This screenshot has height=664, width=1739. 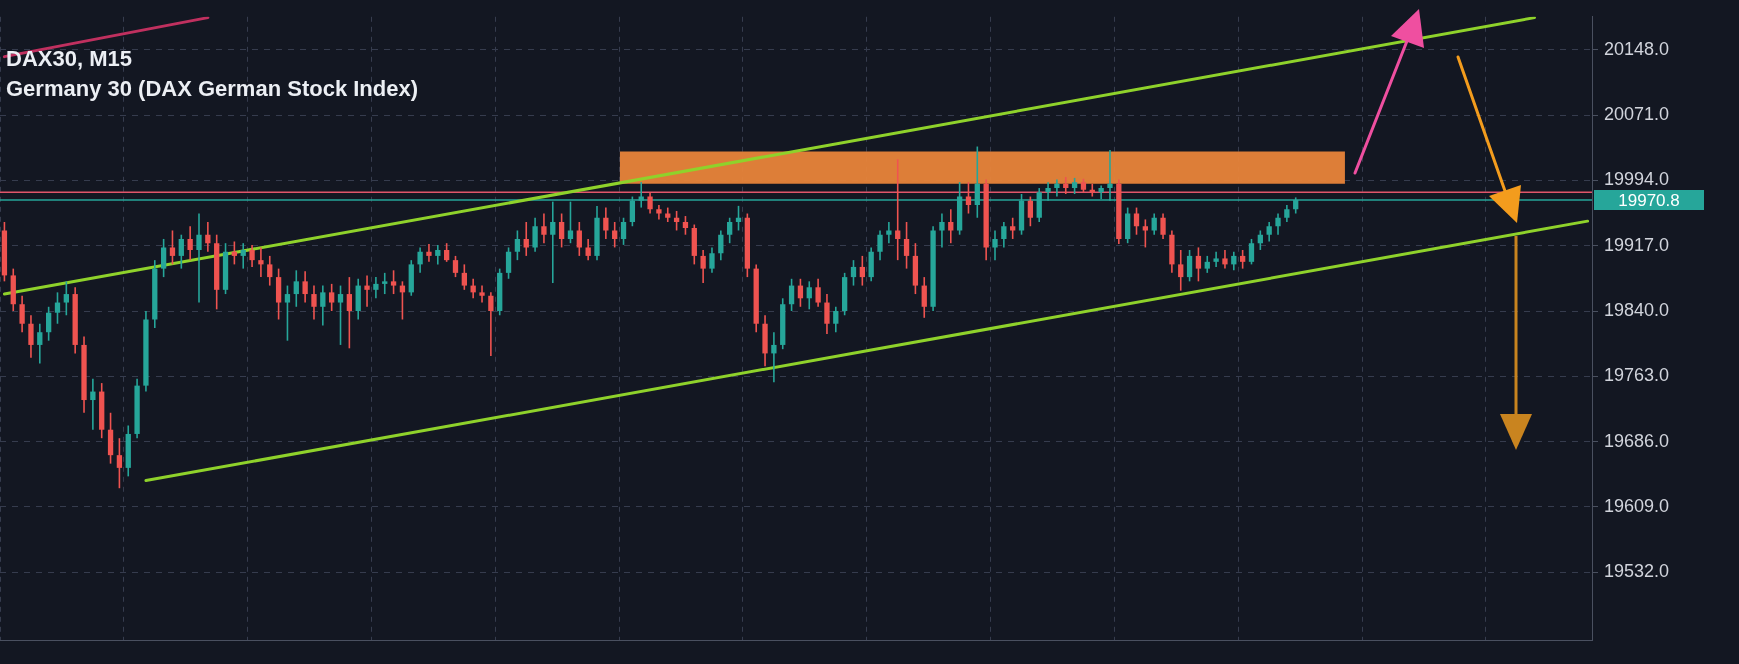 I want to click on y-tick-label: 19609.0, so click(x=1637, y=505).